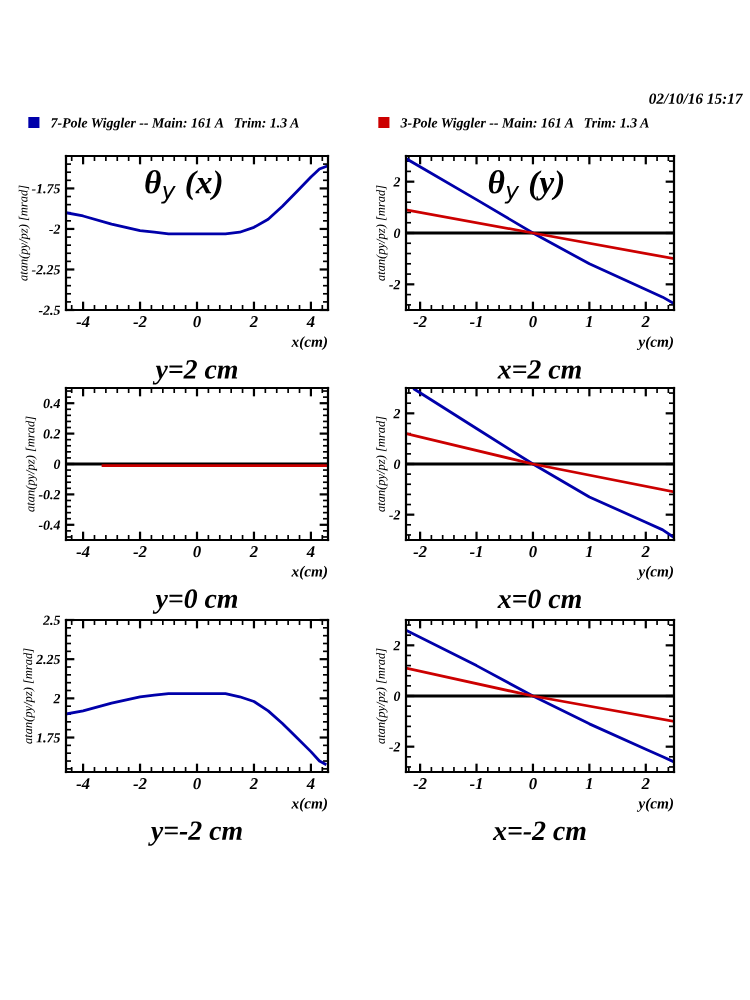  Describe the element at coordinates (539, 831) in the screenshot. I see `text: x=-2 cm` at that location.